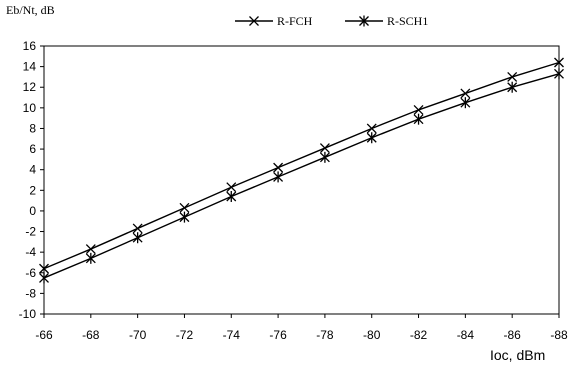 The width and height of the screenshot is (587, 367). I want to click on legend-marker-r-fch, so click(254, 21).